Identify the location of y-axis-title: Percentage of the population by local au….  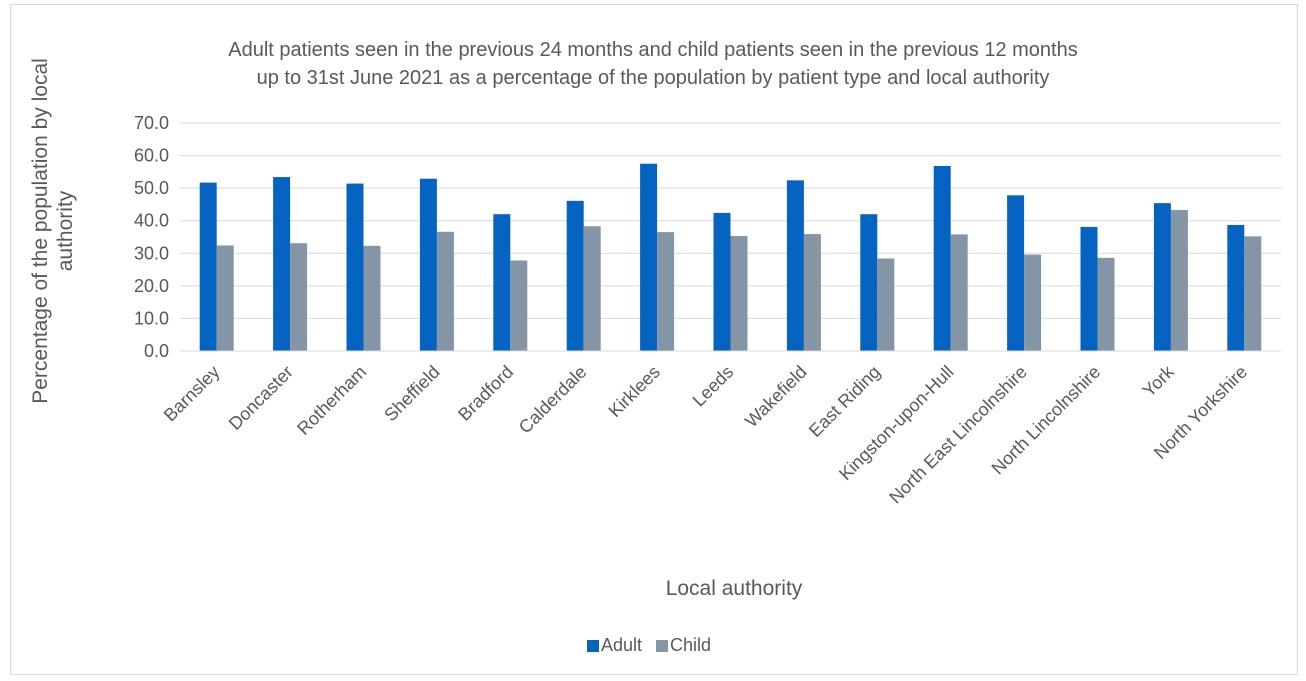
(53, 231).